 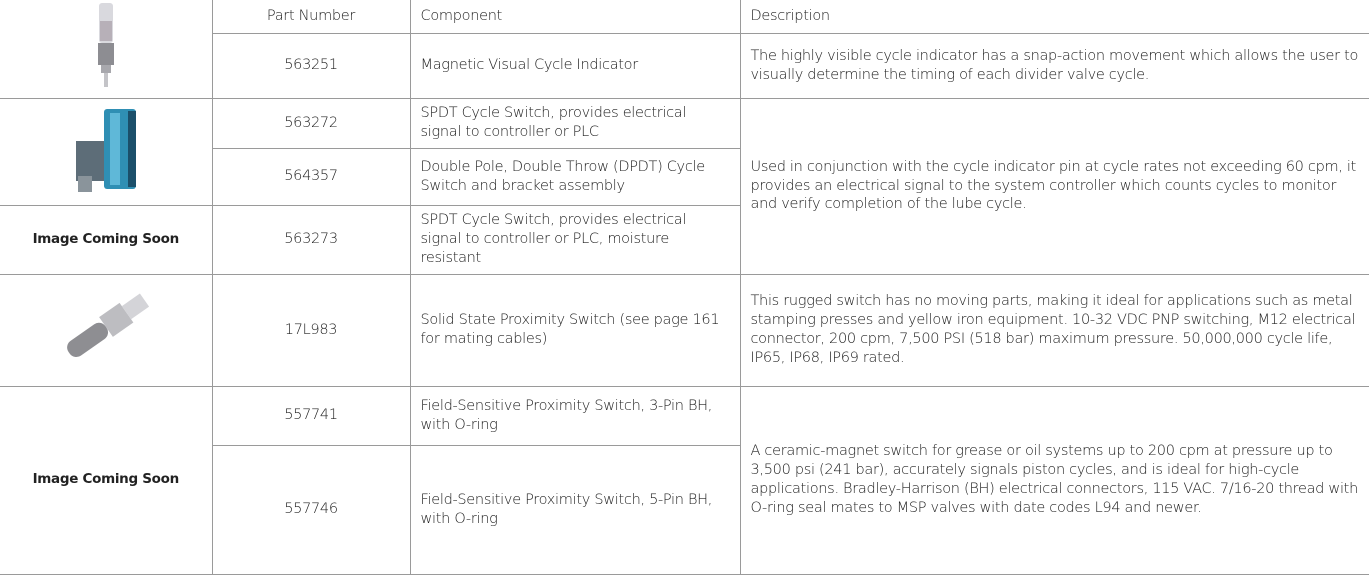 I want to click on proximity-switch-image, so click(x=107, y=325).